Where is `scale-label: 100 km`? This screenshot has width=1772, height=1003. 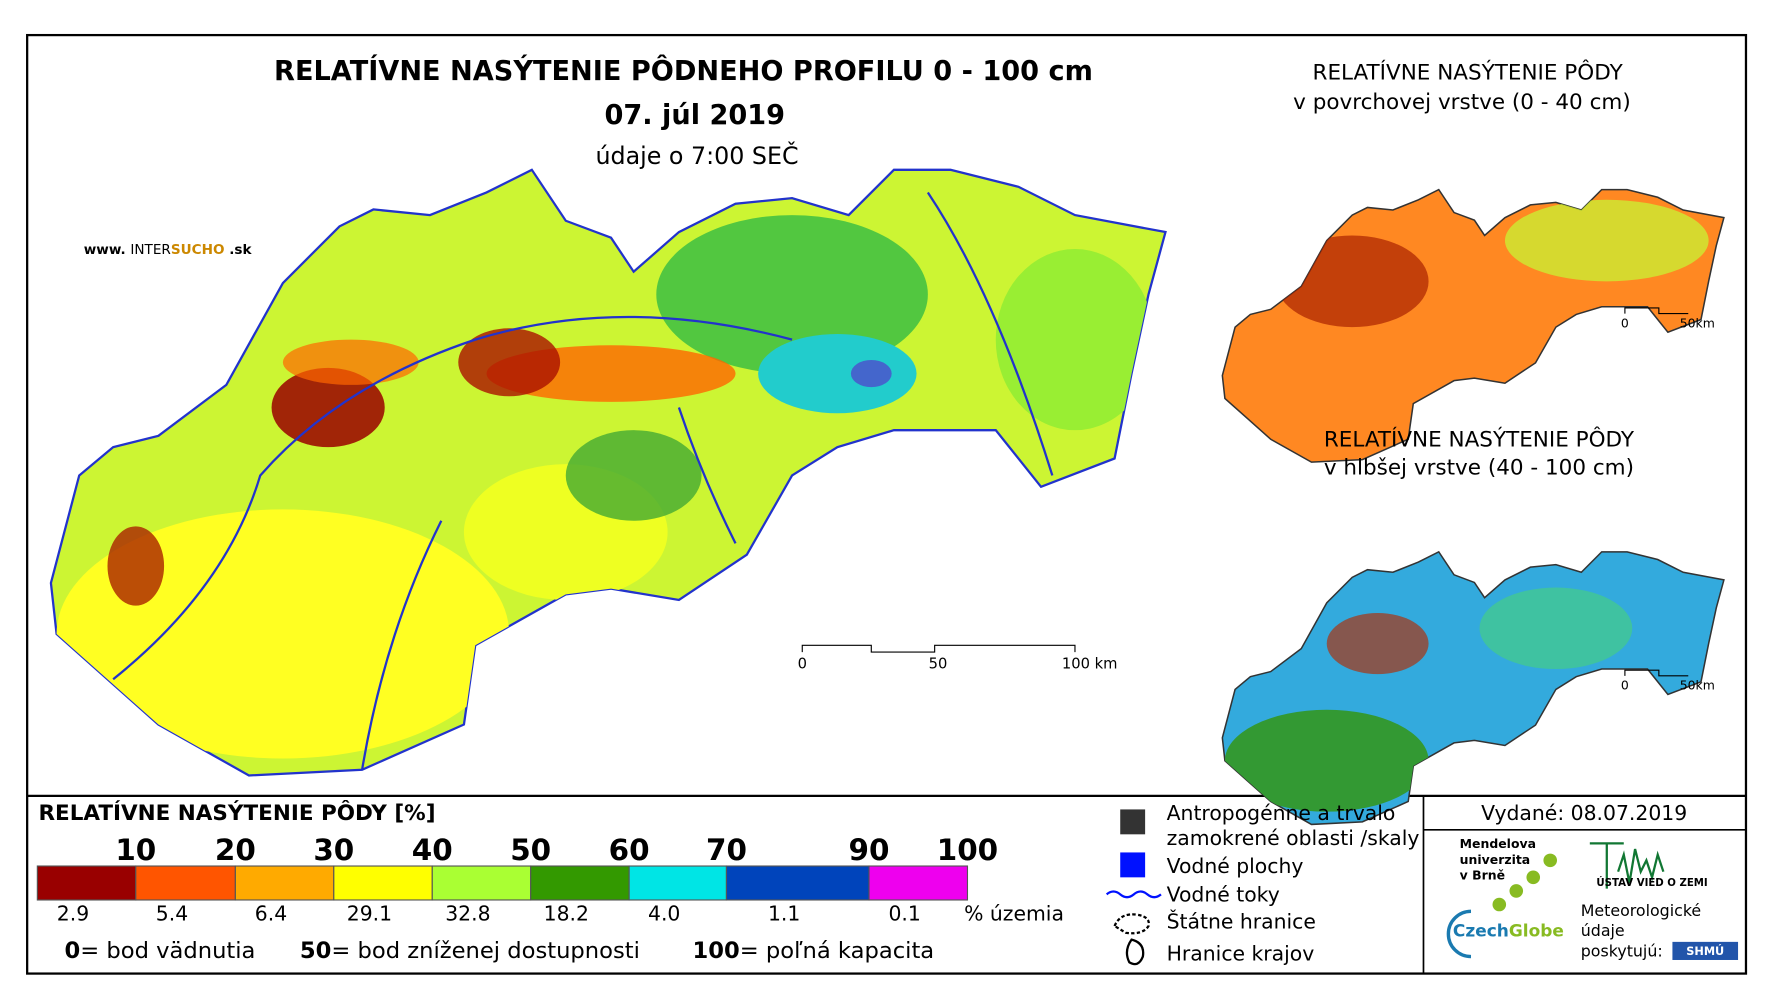
scale-label: 100 km is located at coordinates (1090, 664).